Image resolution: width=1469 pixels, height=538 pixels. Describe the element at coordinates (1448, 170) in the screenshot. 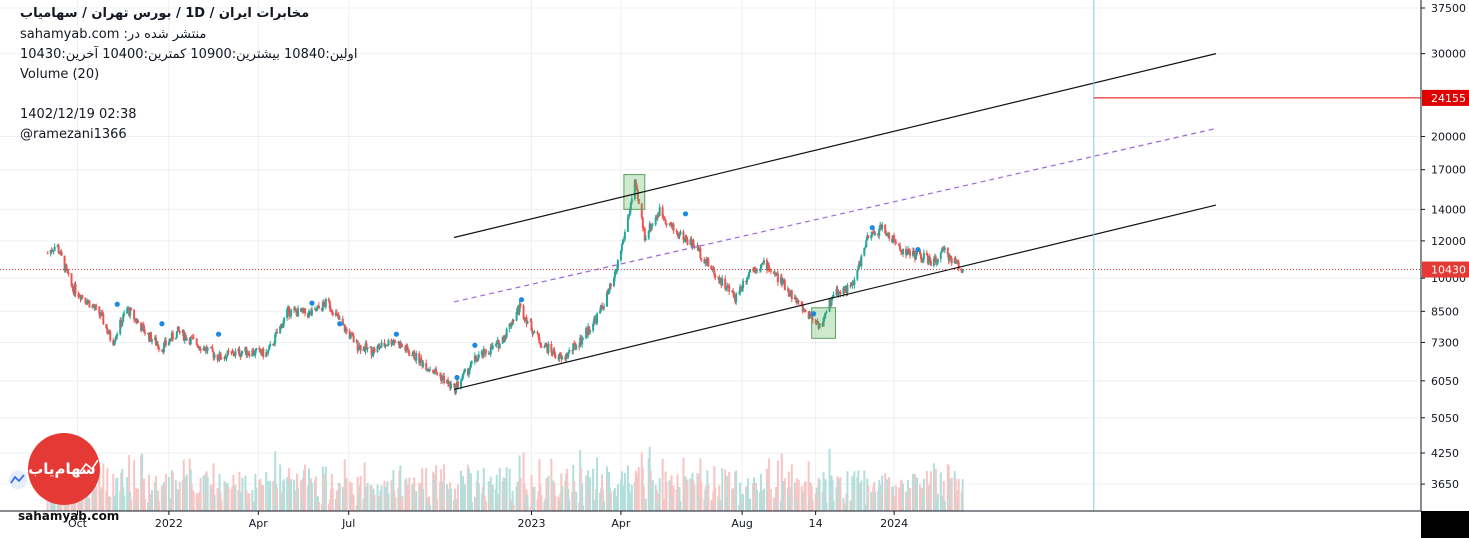

I see `y-tick-label: 17000` at that location.